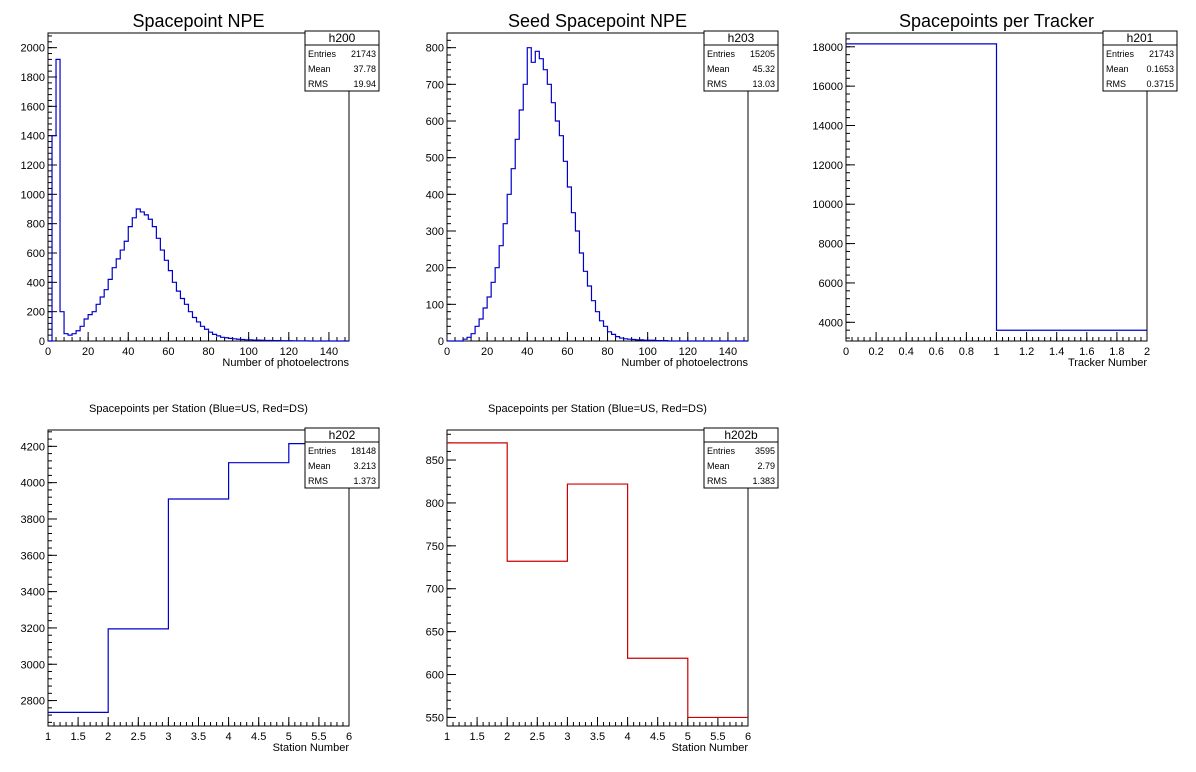 The height and width of the screenshot is (772, 1196). I want to click on x-tick-label: 5.5, so click(318, 737).